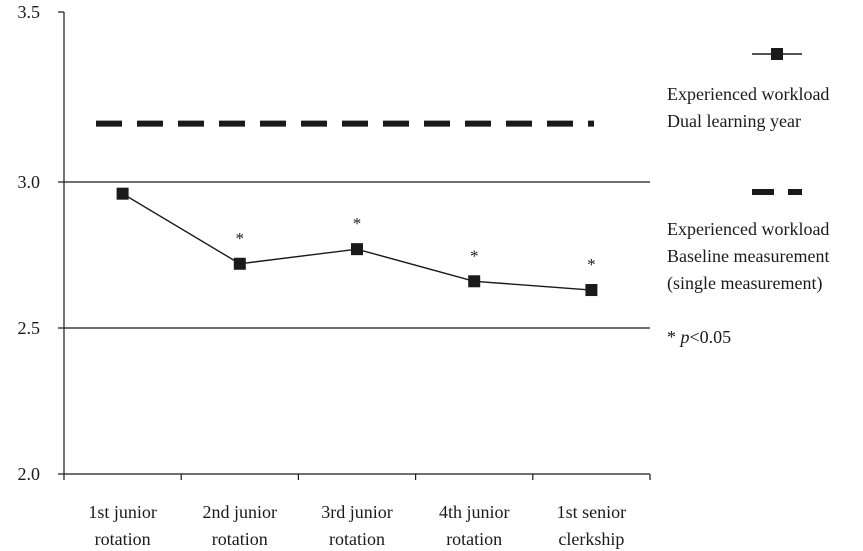  What do you see at coordinates (592, 512) in the screenshot?
I see `x-category-label: 1st senior` at bounding box center [592, 512].